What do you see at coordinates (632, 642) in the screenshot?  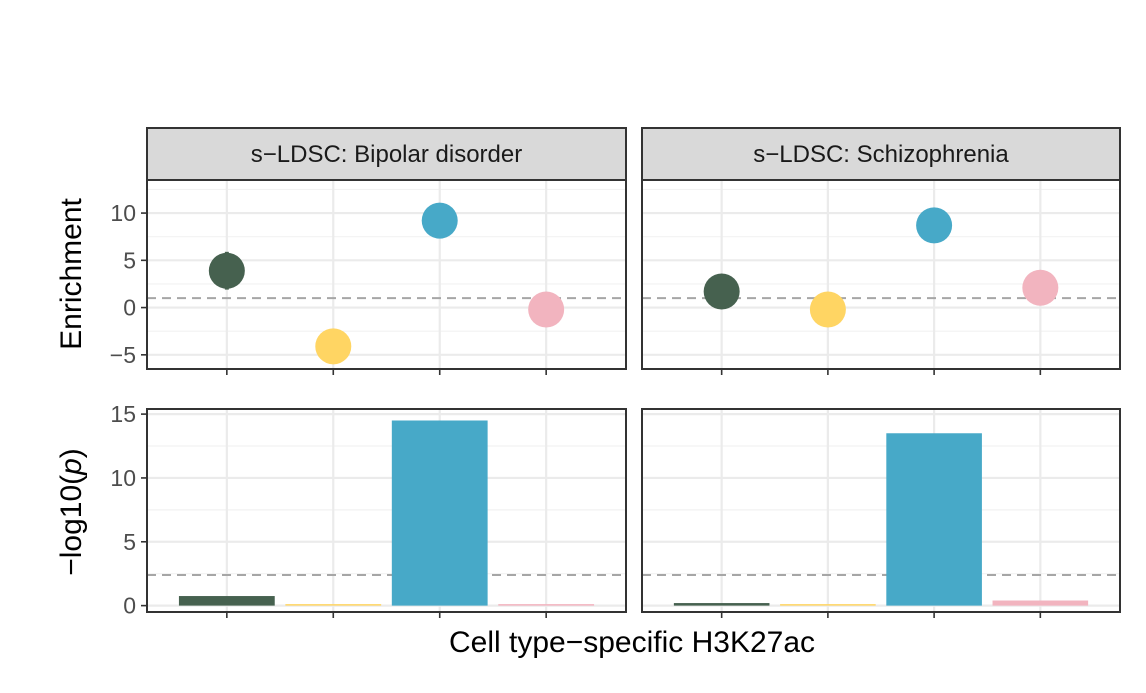 I see `x-axis-title: Cell type−specific H3K27ac` at bounding box center [632, 642].